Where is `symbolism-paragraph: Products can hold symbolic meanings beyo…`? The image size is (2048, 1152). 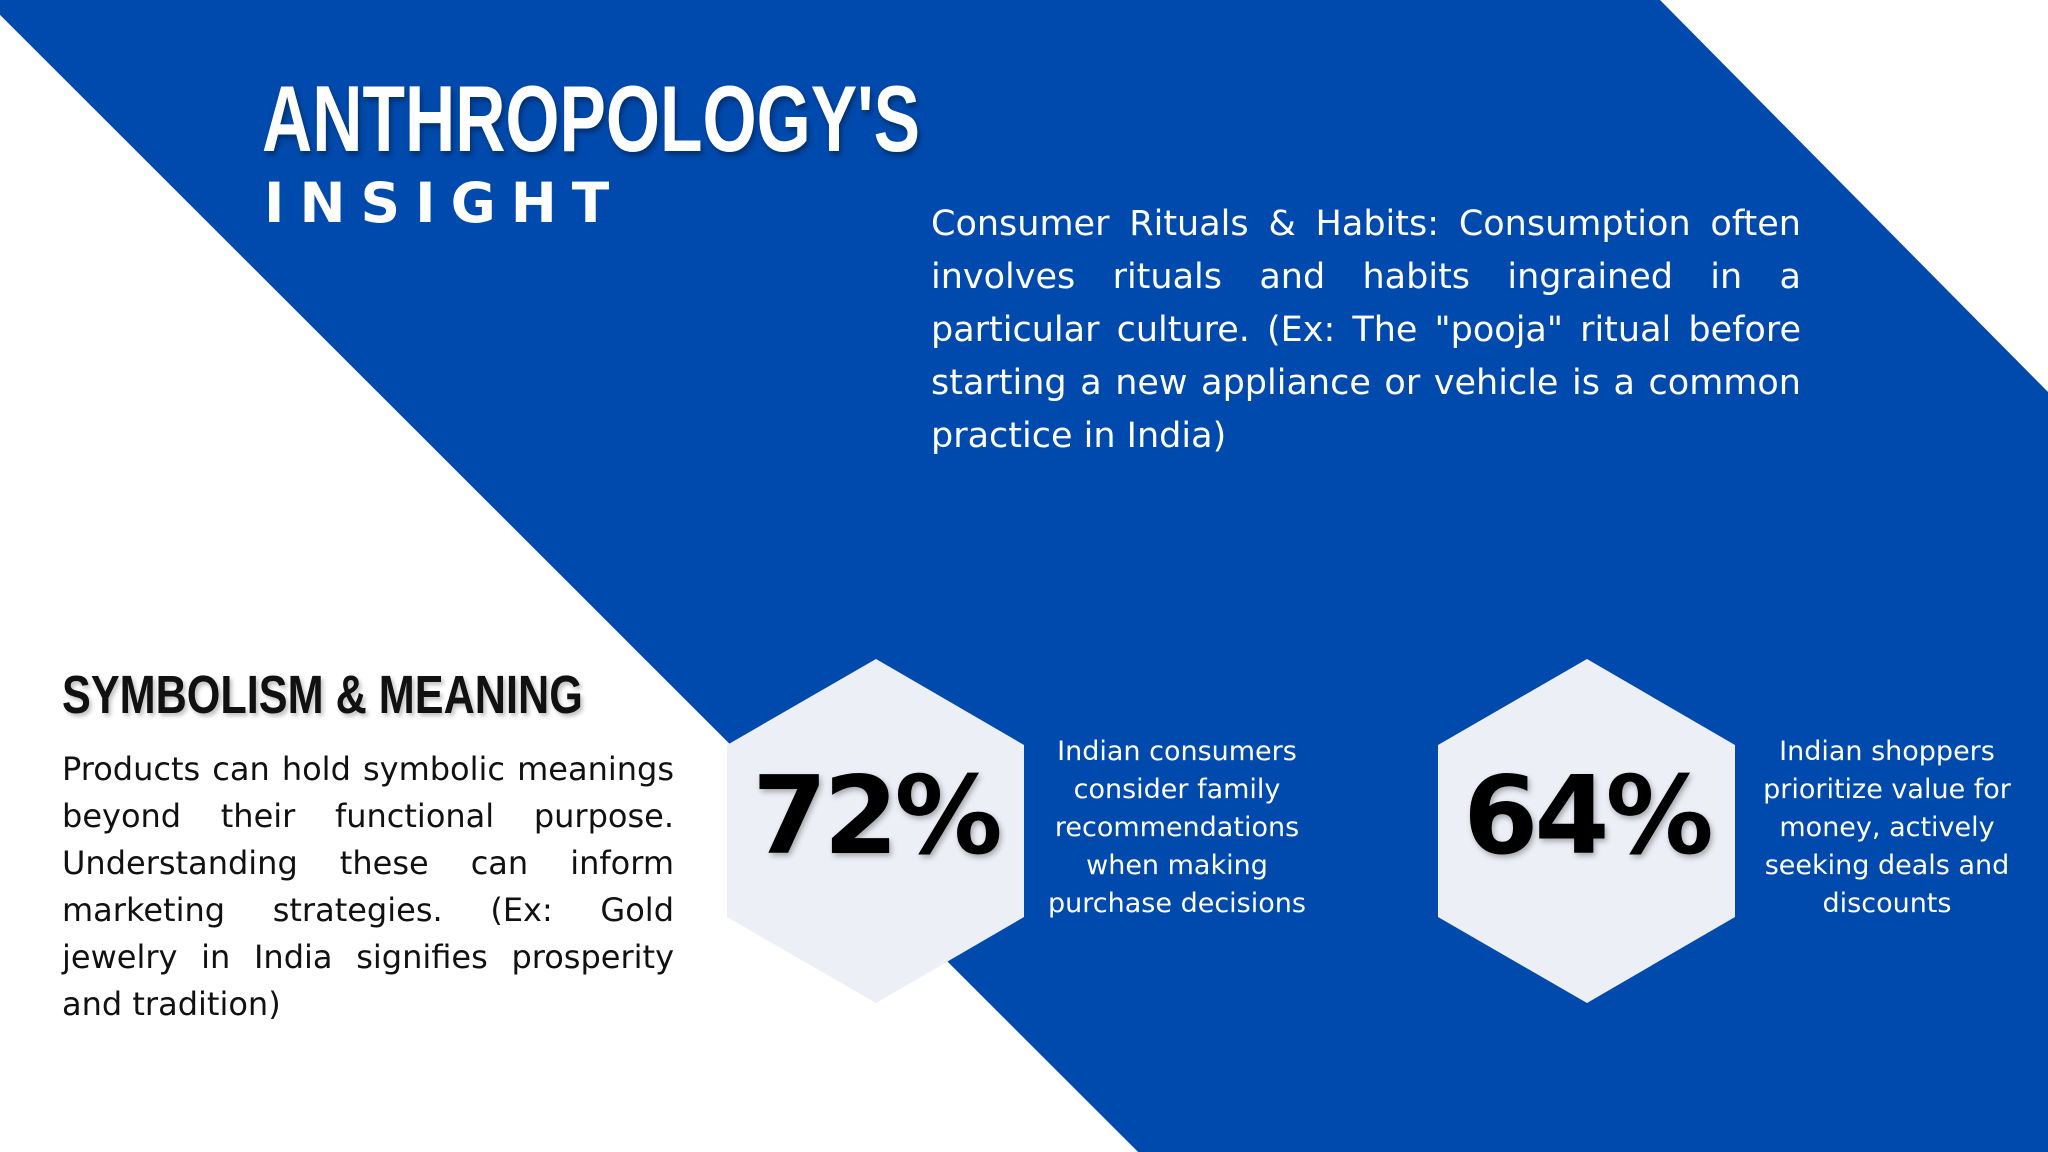 symbolism-paragraph: Products can hold symbolic meanings beyo… is located at coordinates (368, 886).